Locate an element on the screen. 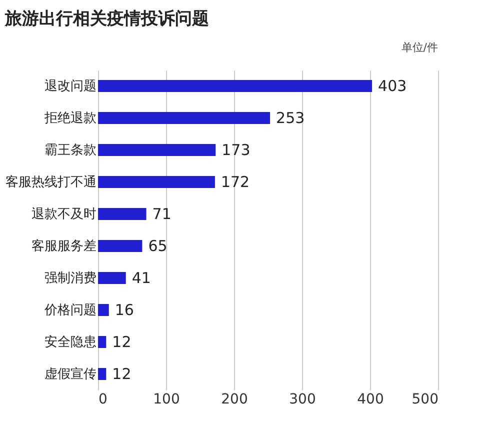 The height and width of the screenshot is (431, 500). y-tick-label: 客服热线打不通 is located at coordinates (51, 182).